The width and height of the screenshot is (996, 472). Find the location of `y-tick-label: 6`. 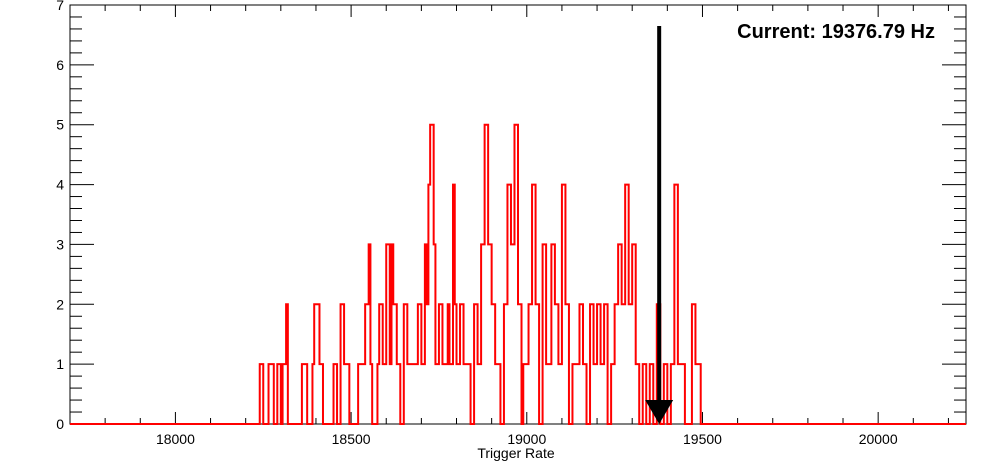

y-tick-label: 6 is located at coordinates (60, 65).